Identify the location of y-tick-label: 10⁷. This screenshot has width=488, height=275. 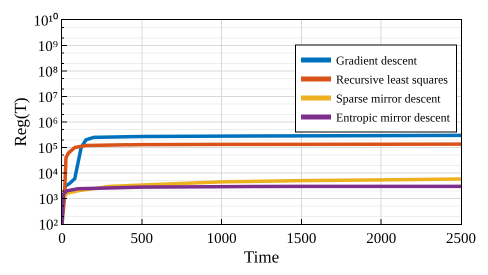
(48, 98).